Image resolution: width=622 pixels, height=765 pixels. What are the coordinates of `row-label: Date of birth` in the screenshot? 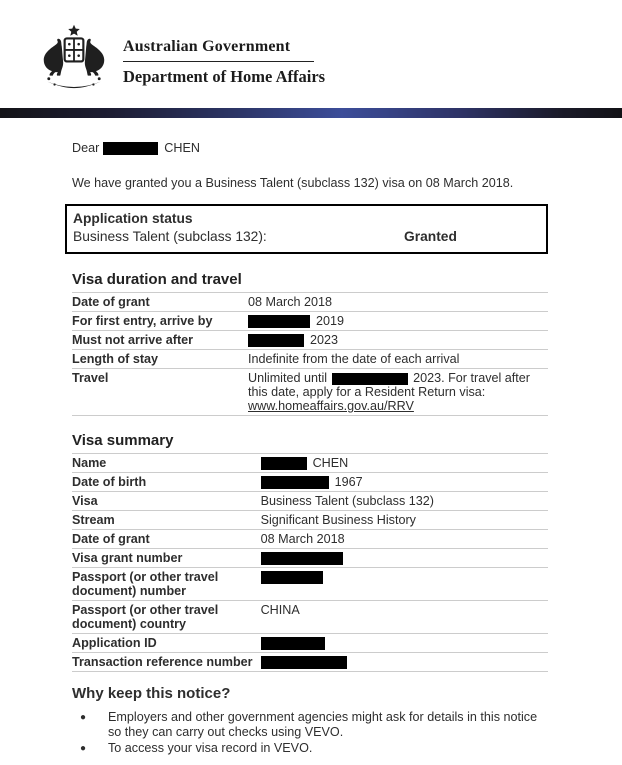 It's located at (109, 482).